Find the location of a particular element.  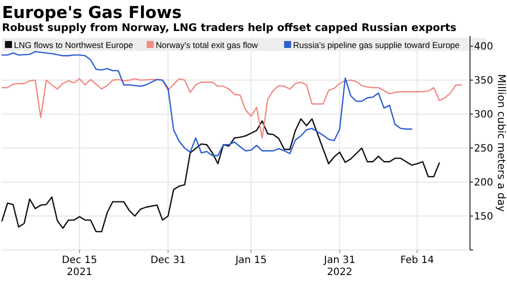

chart-subtitle: Robust supply from Norway, LNG traders help offset capped Russian exports is located at coordinates (229, 28).